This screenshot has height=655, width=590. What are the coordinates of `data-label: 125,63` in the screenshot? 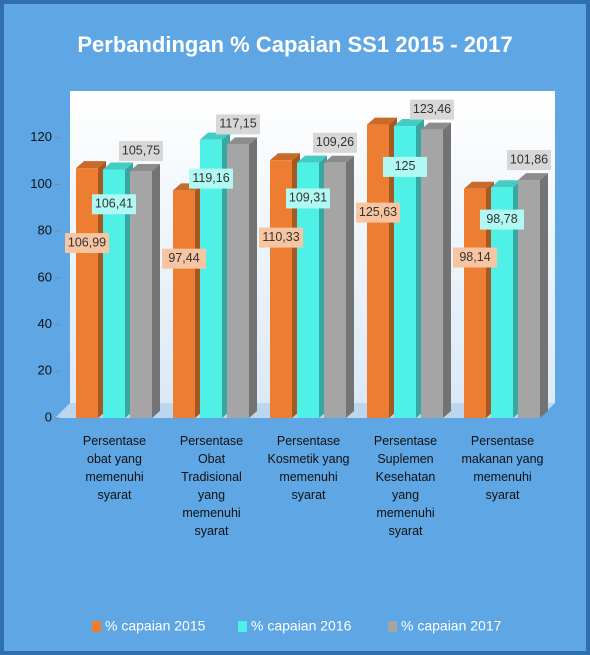 It's located at (378, 212).